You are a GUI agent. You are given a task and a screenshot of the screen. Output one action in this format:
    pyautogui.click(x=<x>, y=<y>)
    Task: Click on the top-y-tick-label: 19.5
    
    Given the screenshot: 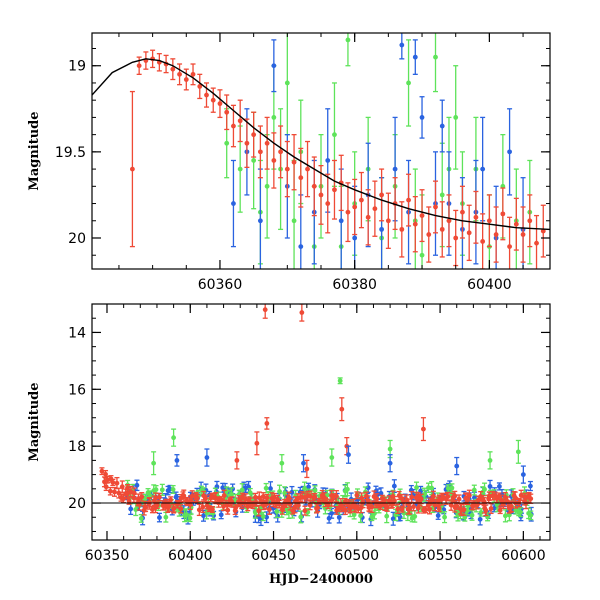 What is the action you would take?
    pyautogui.click(x=70, y=153)
    